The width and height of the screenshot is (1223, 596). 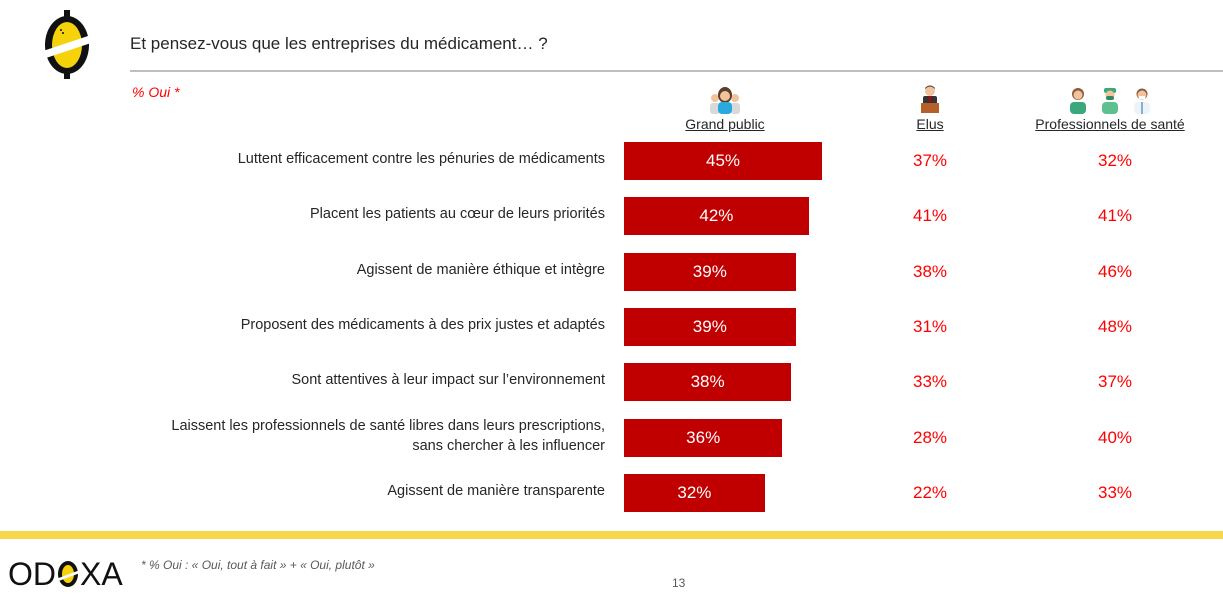 I want to click on odoxa-brand-logo: OD XA, so click(x=70, y=573).